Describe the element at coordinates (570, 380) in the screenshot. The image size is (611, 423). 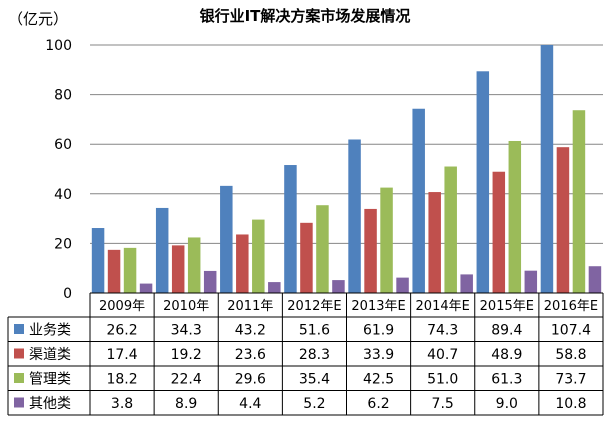
I see `data-label: 73.7` at that location.